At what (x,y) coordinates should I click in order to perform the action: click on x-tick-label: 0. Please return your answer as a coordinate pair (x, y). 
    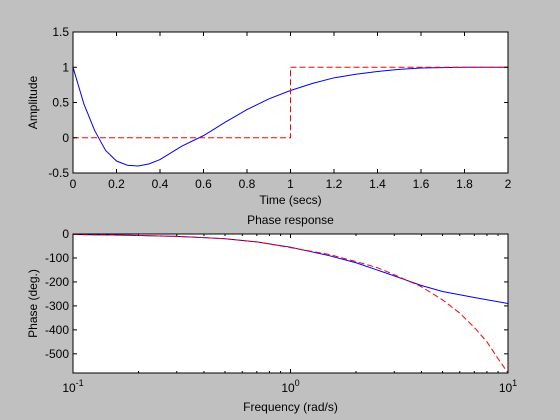
    Looking at the image, I should click on (73, 184).